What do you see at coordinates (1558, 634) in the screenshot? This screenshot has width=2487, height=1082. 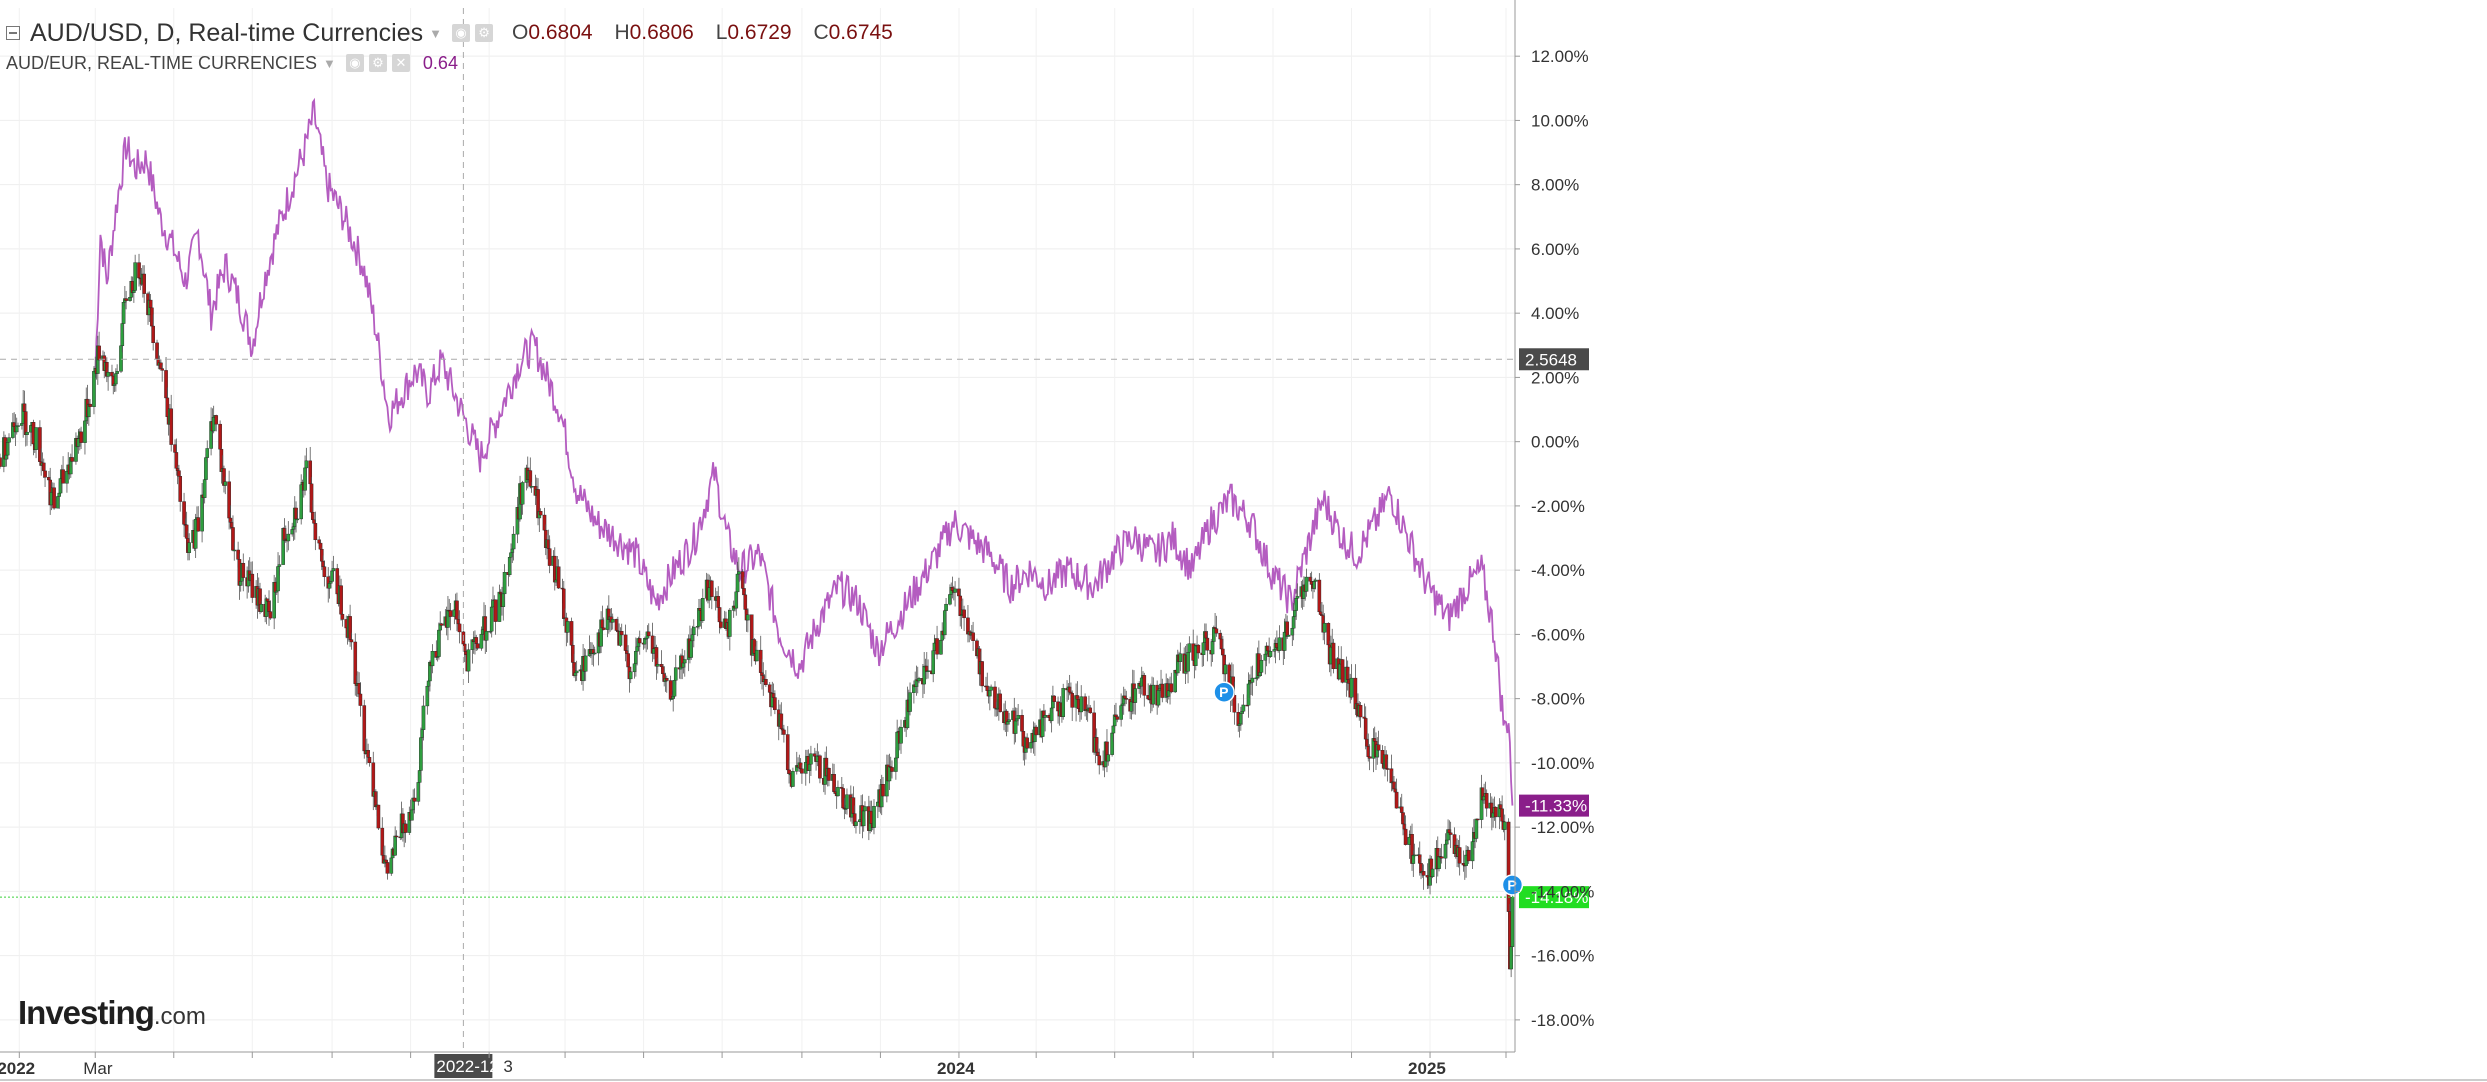 I see `y-tick-label: -6.00%` at bounding box center [1558, 634].